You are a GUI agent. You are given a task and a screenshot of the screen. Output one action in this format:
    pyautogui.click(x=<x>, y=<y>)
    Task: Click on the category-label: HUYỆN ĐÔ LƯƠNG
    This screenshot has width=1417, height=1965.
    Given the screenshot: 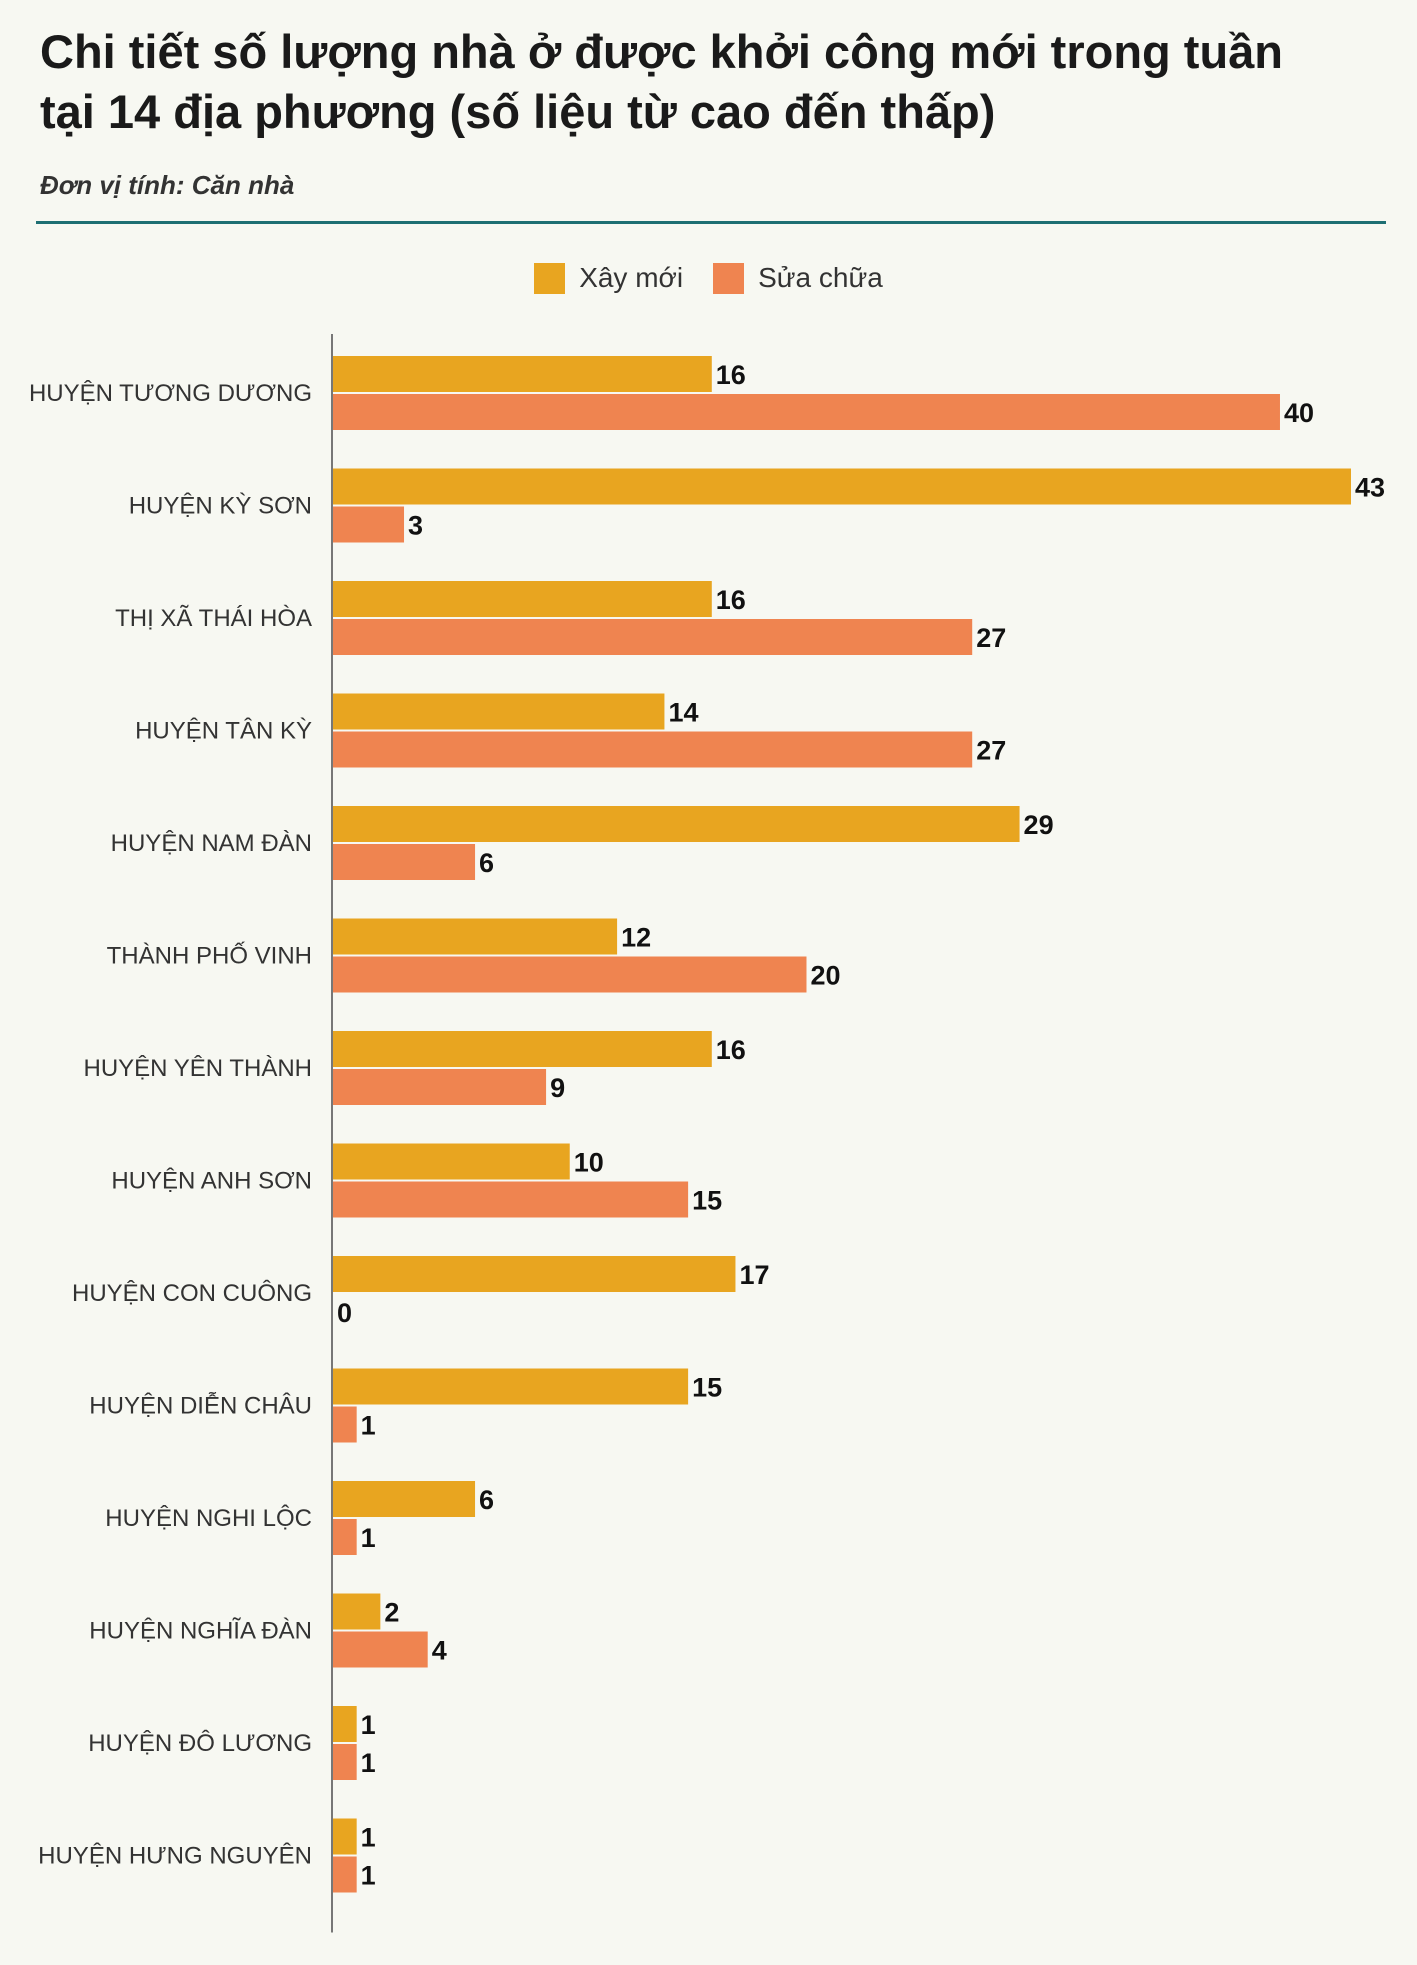 What is the action you would take?
    pyautogui.click(x=200, y=1743)
    